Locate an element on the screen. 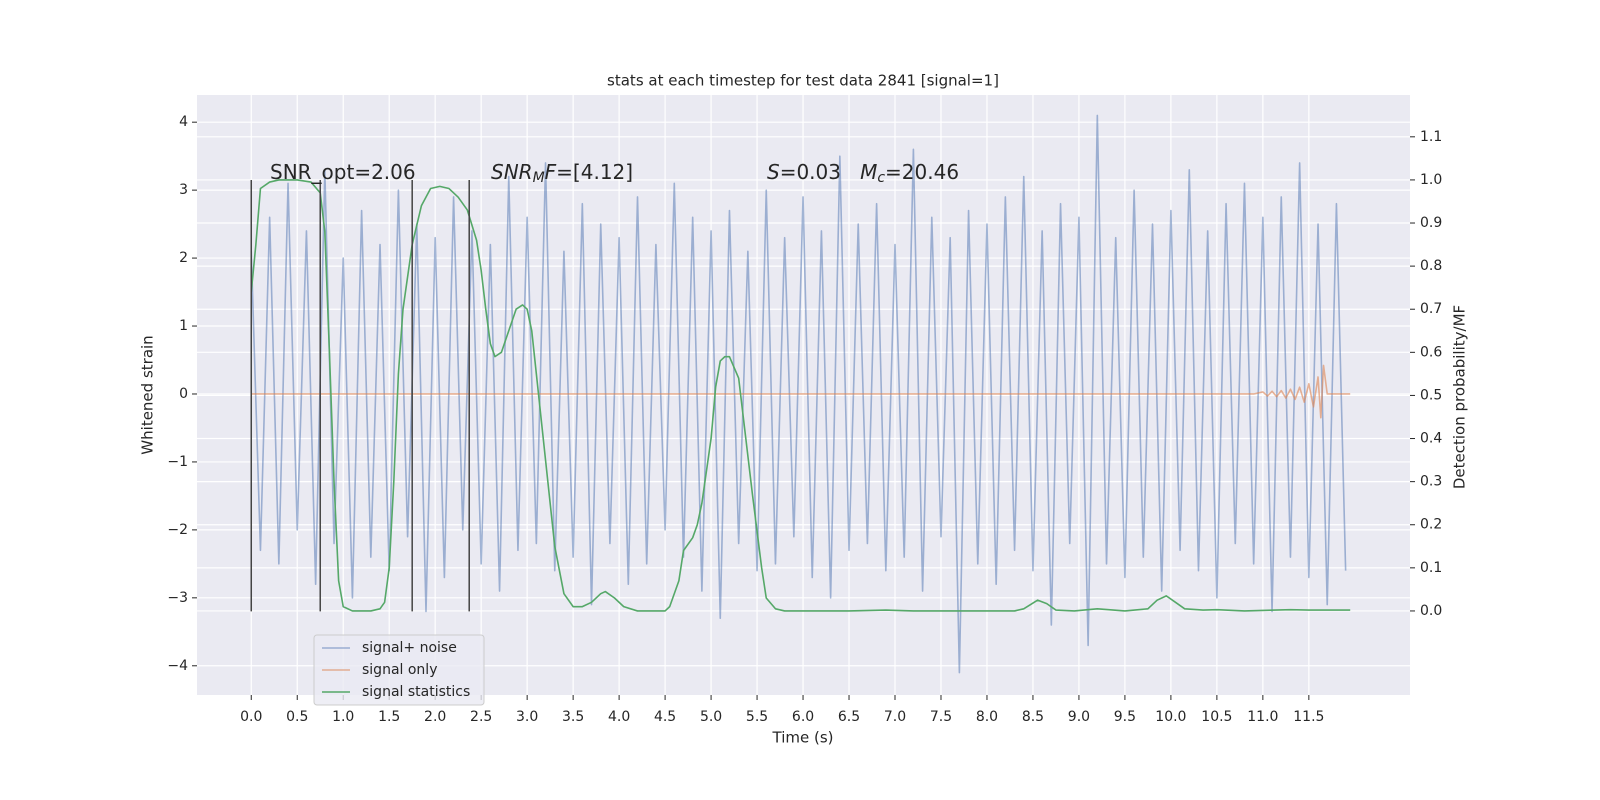 The width and height of the screenshot is (1600, 800). x-tick-label: 0.0 is located at coordinates (251, 717).